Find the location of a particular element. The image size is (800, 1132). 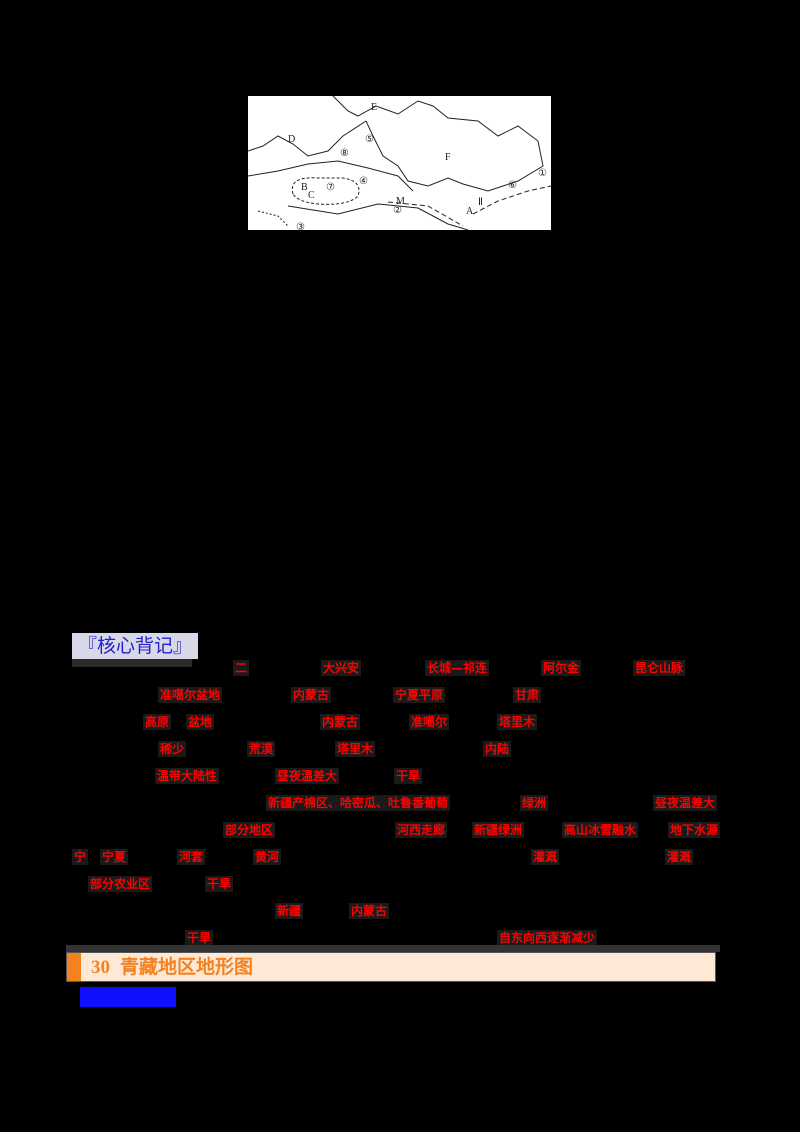

faint-text-line is located at coordinates (132, 663).